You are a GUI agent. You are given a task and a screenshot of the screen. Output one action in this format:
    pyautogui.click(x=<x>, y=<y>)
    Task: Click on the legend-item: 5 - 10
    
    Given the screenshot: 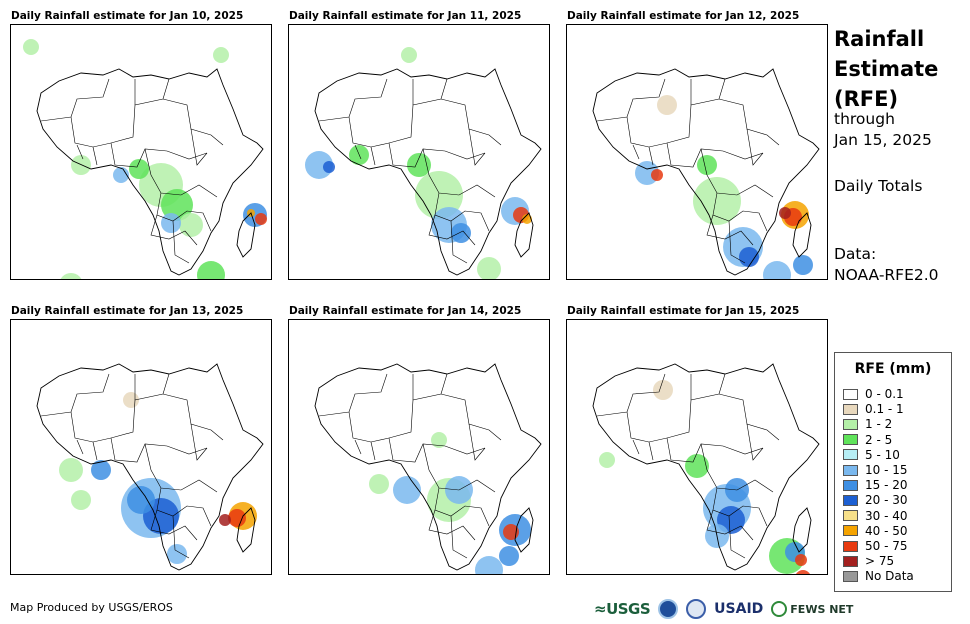 What is the action you would take?
    pyautogui.click(x=871, y=455)
    